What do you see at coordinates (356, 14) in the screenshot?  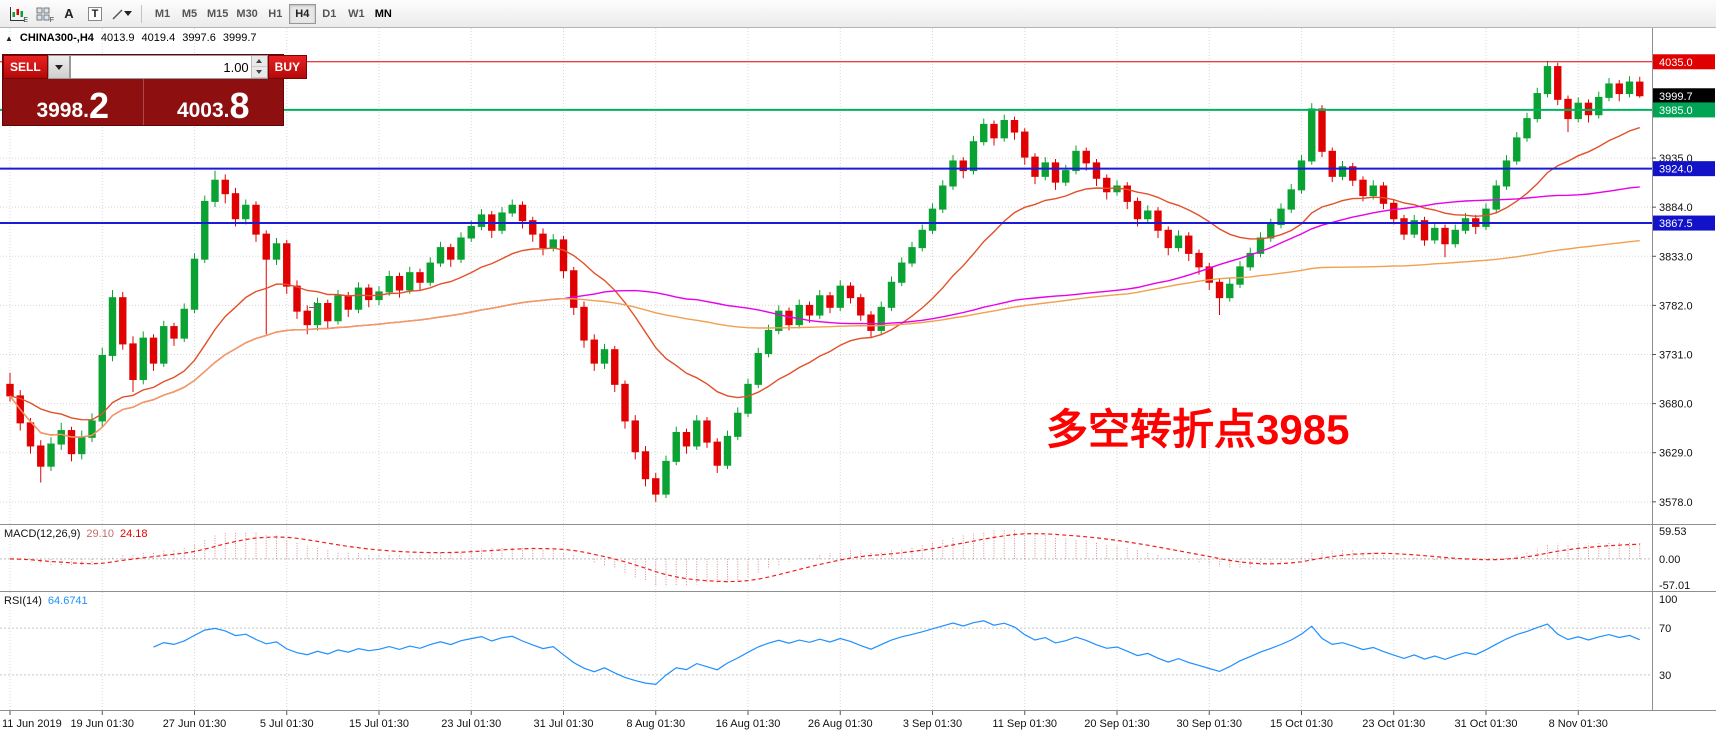 I see `timeframe-w1: W1` at bounding box center [356, 14].